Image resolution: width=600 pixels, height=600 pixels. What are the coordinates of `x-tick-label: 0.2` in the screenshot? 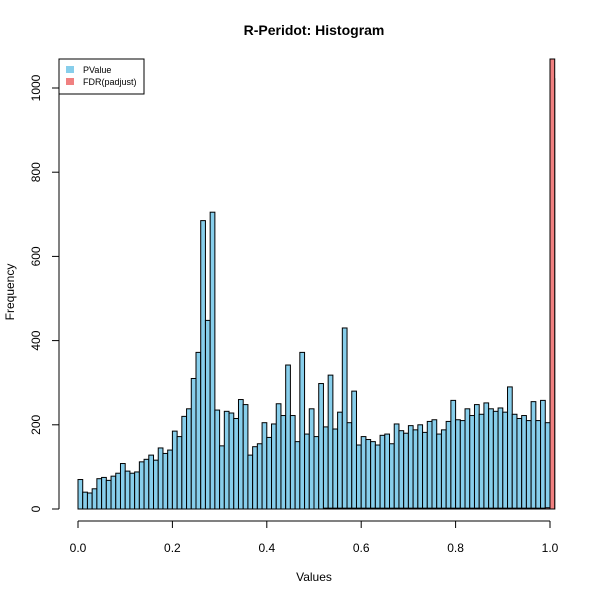 It's located at (172, 548).